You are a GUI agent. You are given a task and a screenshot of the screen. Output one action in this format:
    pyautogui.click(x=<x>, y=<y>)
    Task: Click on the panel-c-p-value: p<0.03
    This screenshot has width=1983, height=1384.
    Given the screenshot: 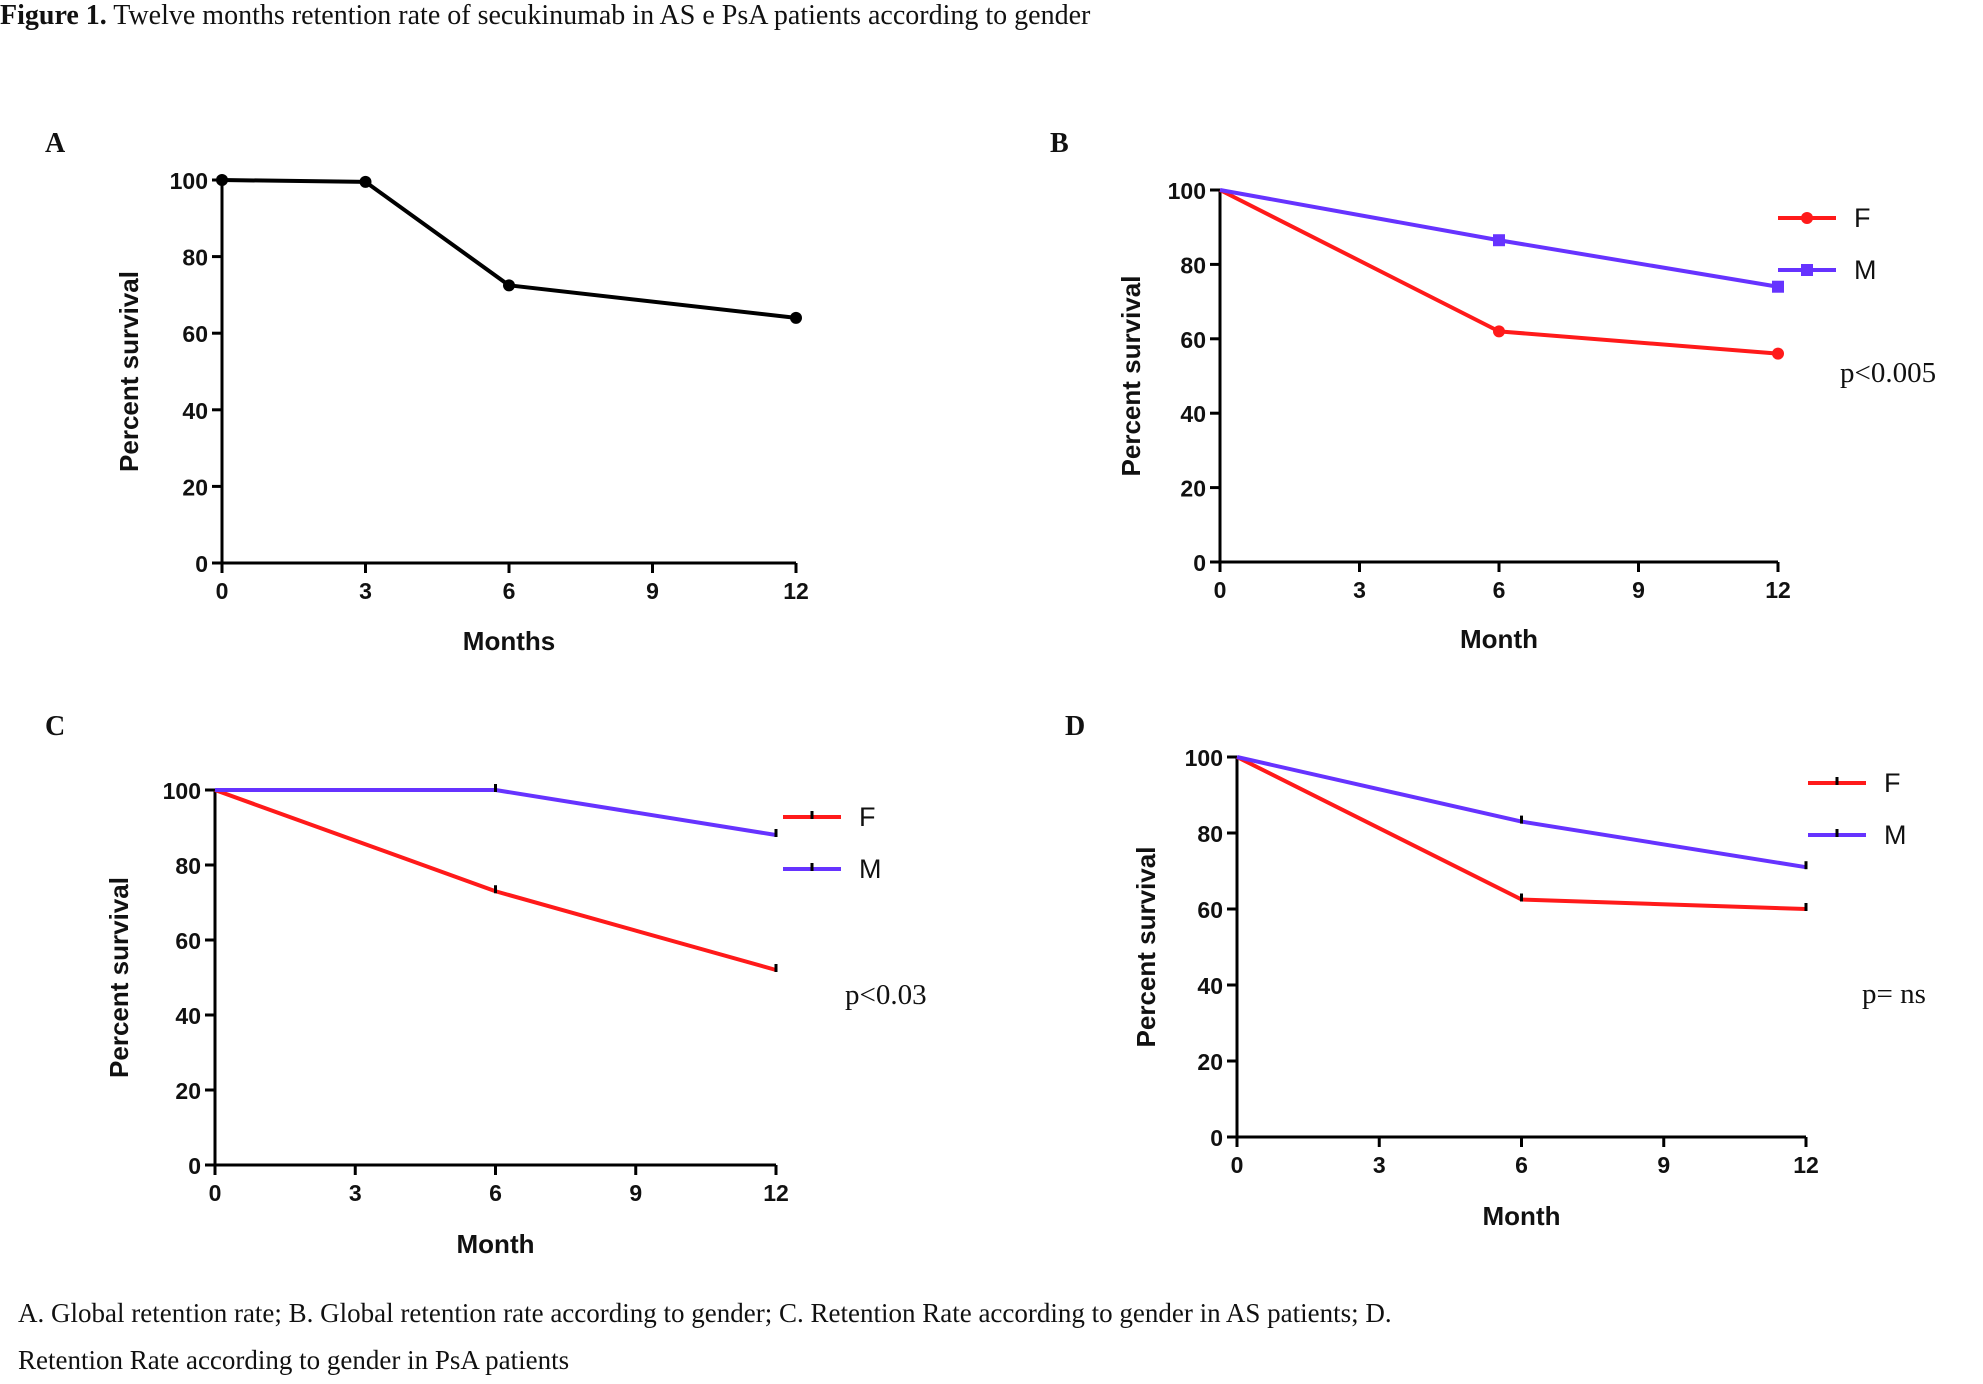 What is the action you would take?
    pyautogui.click(x=886, y=995)
    